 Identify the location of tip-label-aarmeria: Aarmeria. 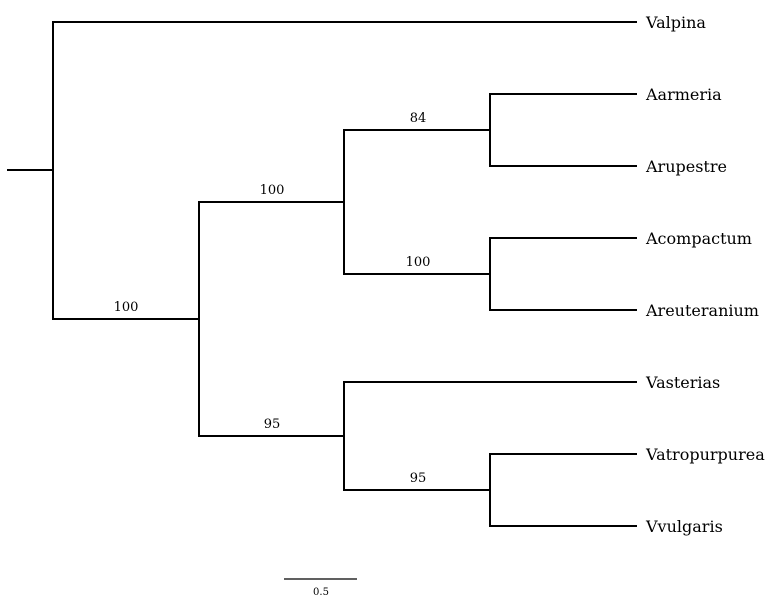
(683, 94).